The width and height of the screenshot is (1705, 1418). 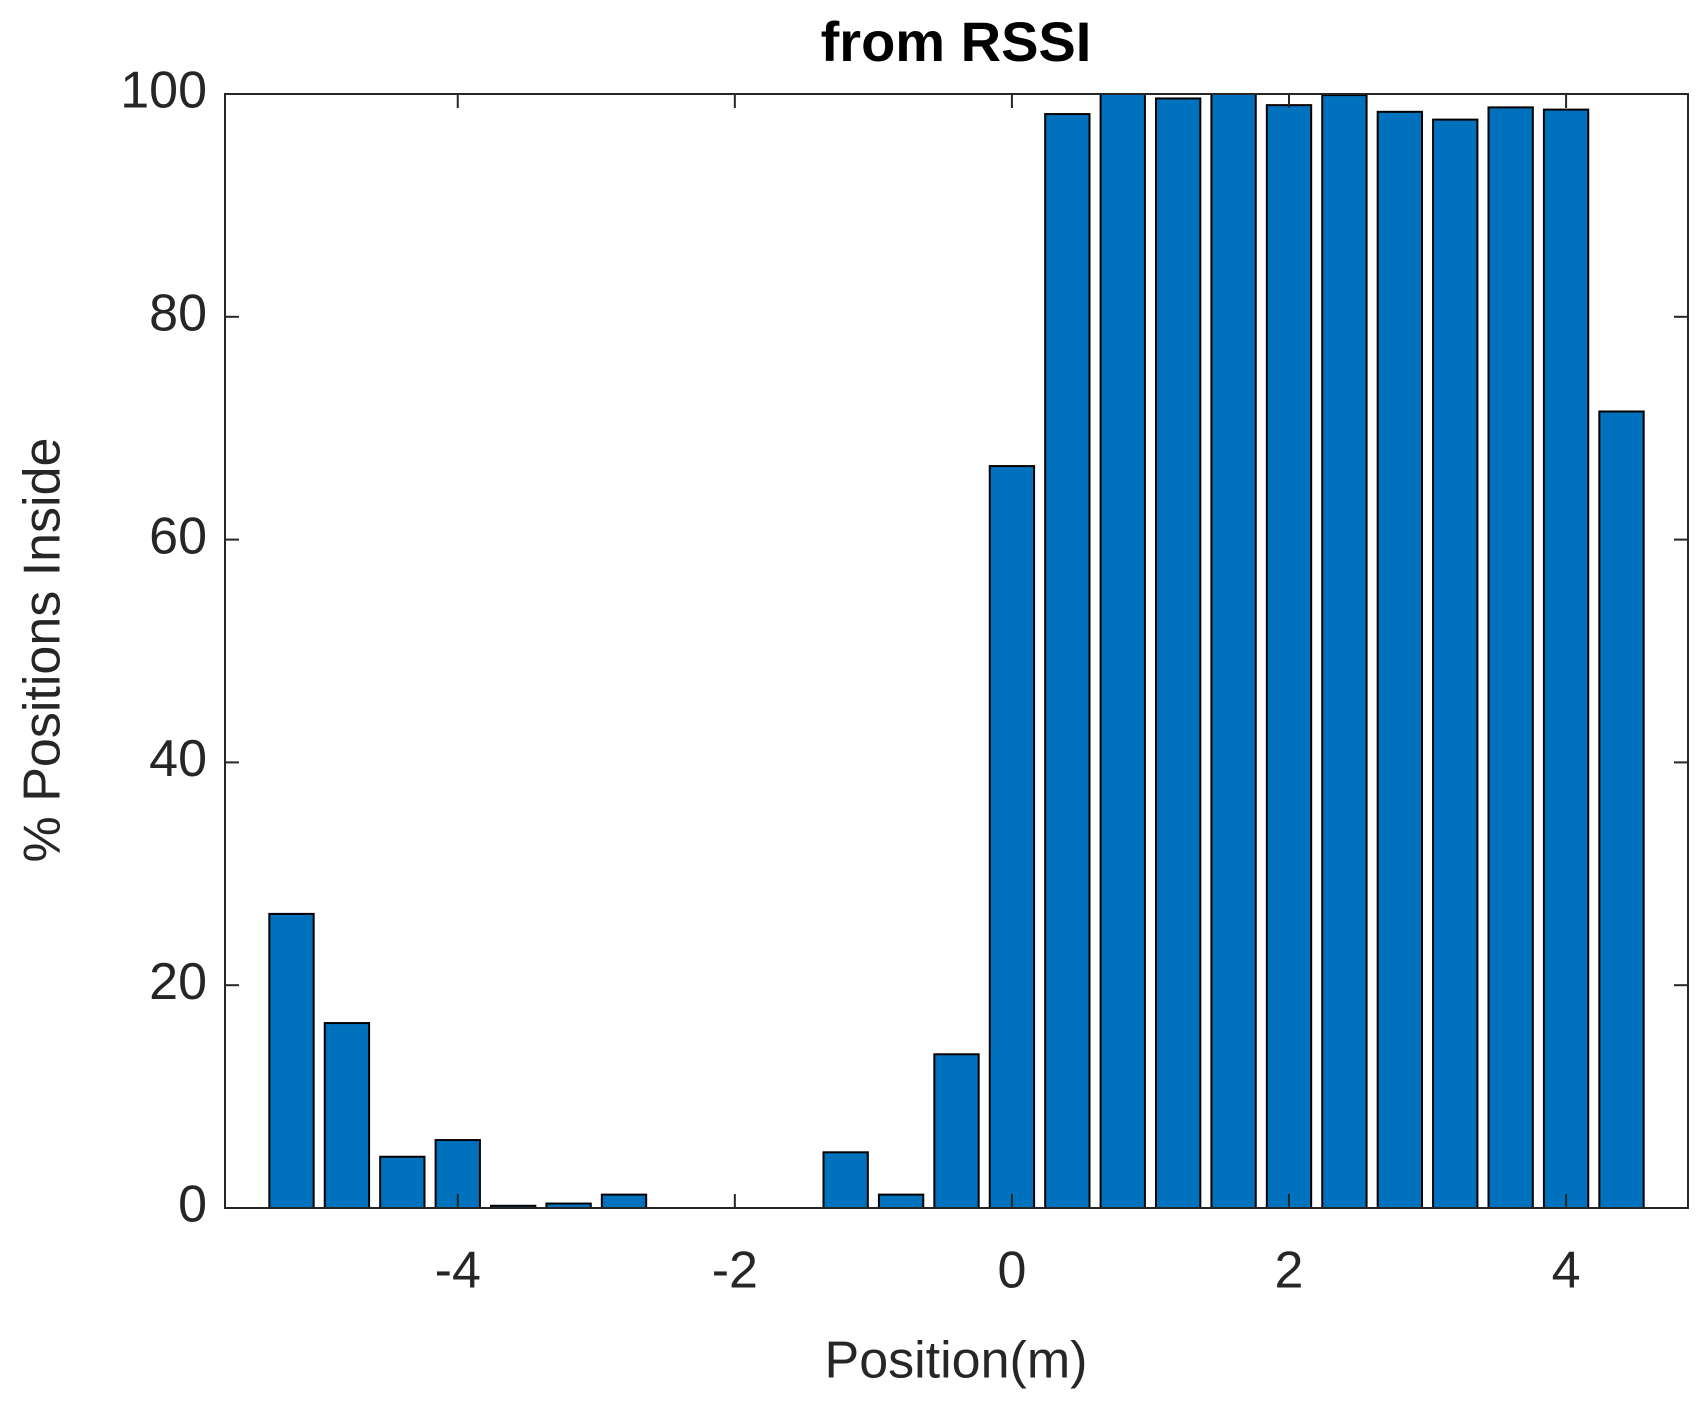 I want to click on y-tick-label: 80, so click(x=178, y=314).